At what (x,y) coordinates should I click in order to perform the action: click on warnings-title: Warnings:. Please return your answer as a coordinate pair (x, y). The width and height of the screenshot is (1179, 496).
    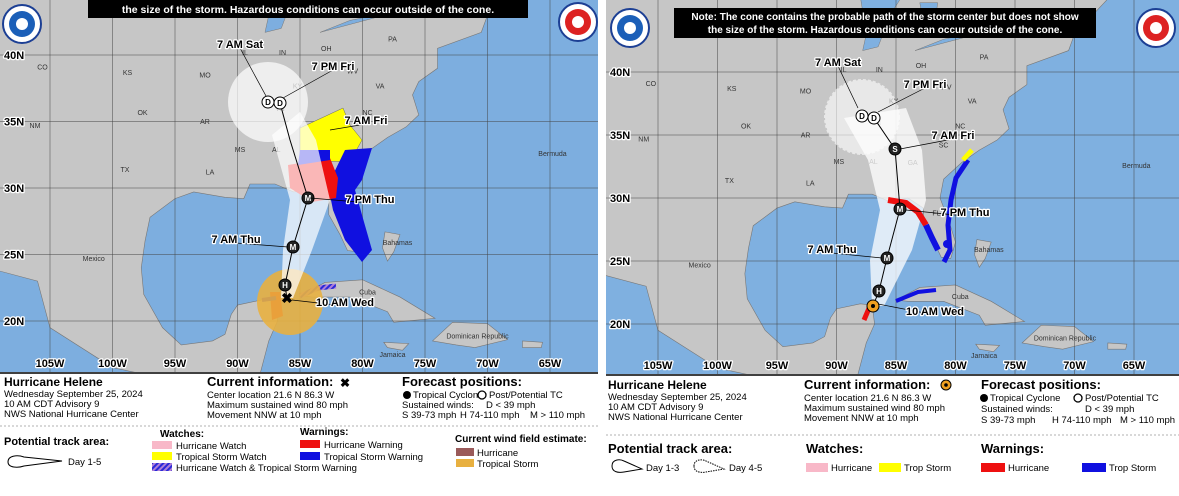
    Looking at the image, I should click on (1012, 448).